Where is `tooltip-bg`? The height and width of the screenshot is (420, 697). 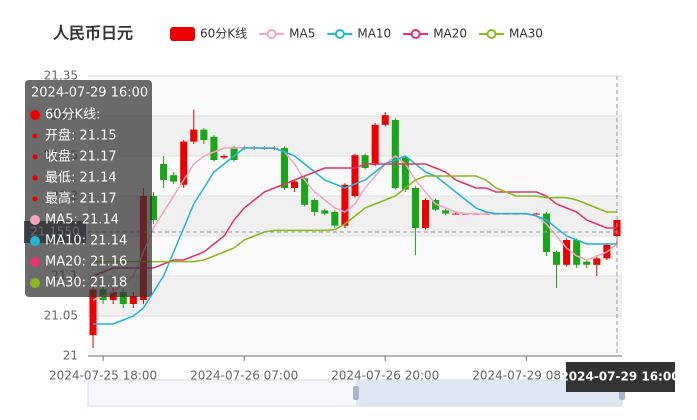 tooltip-bg is located at coordinates (88, 188).